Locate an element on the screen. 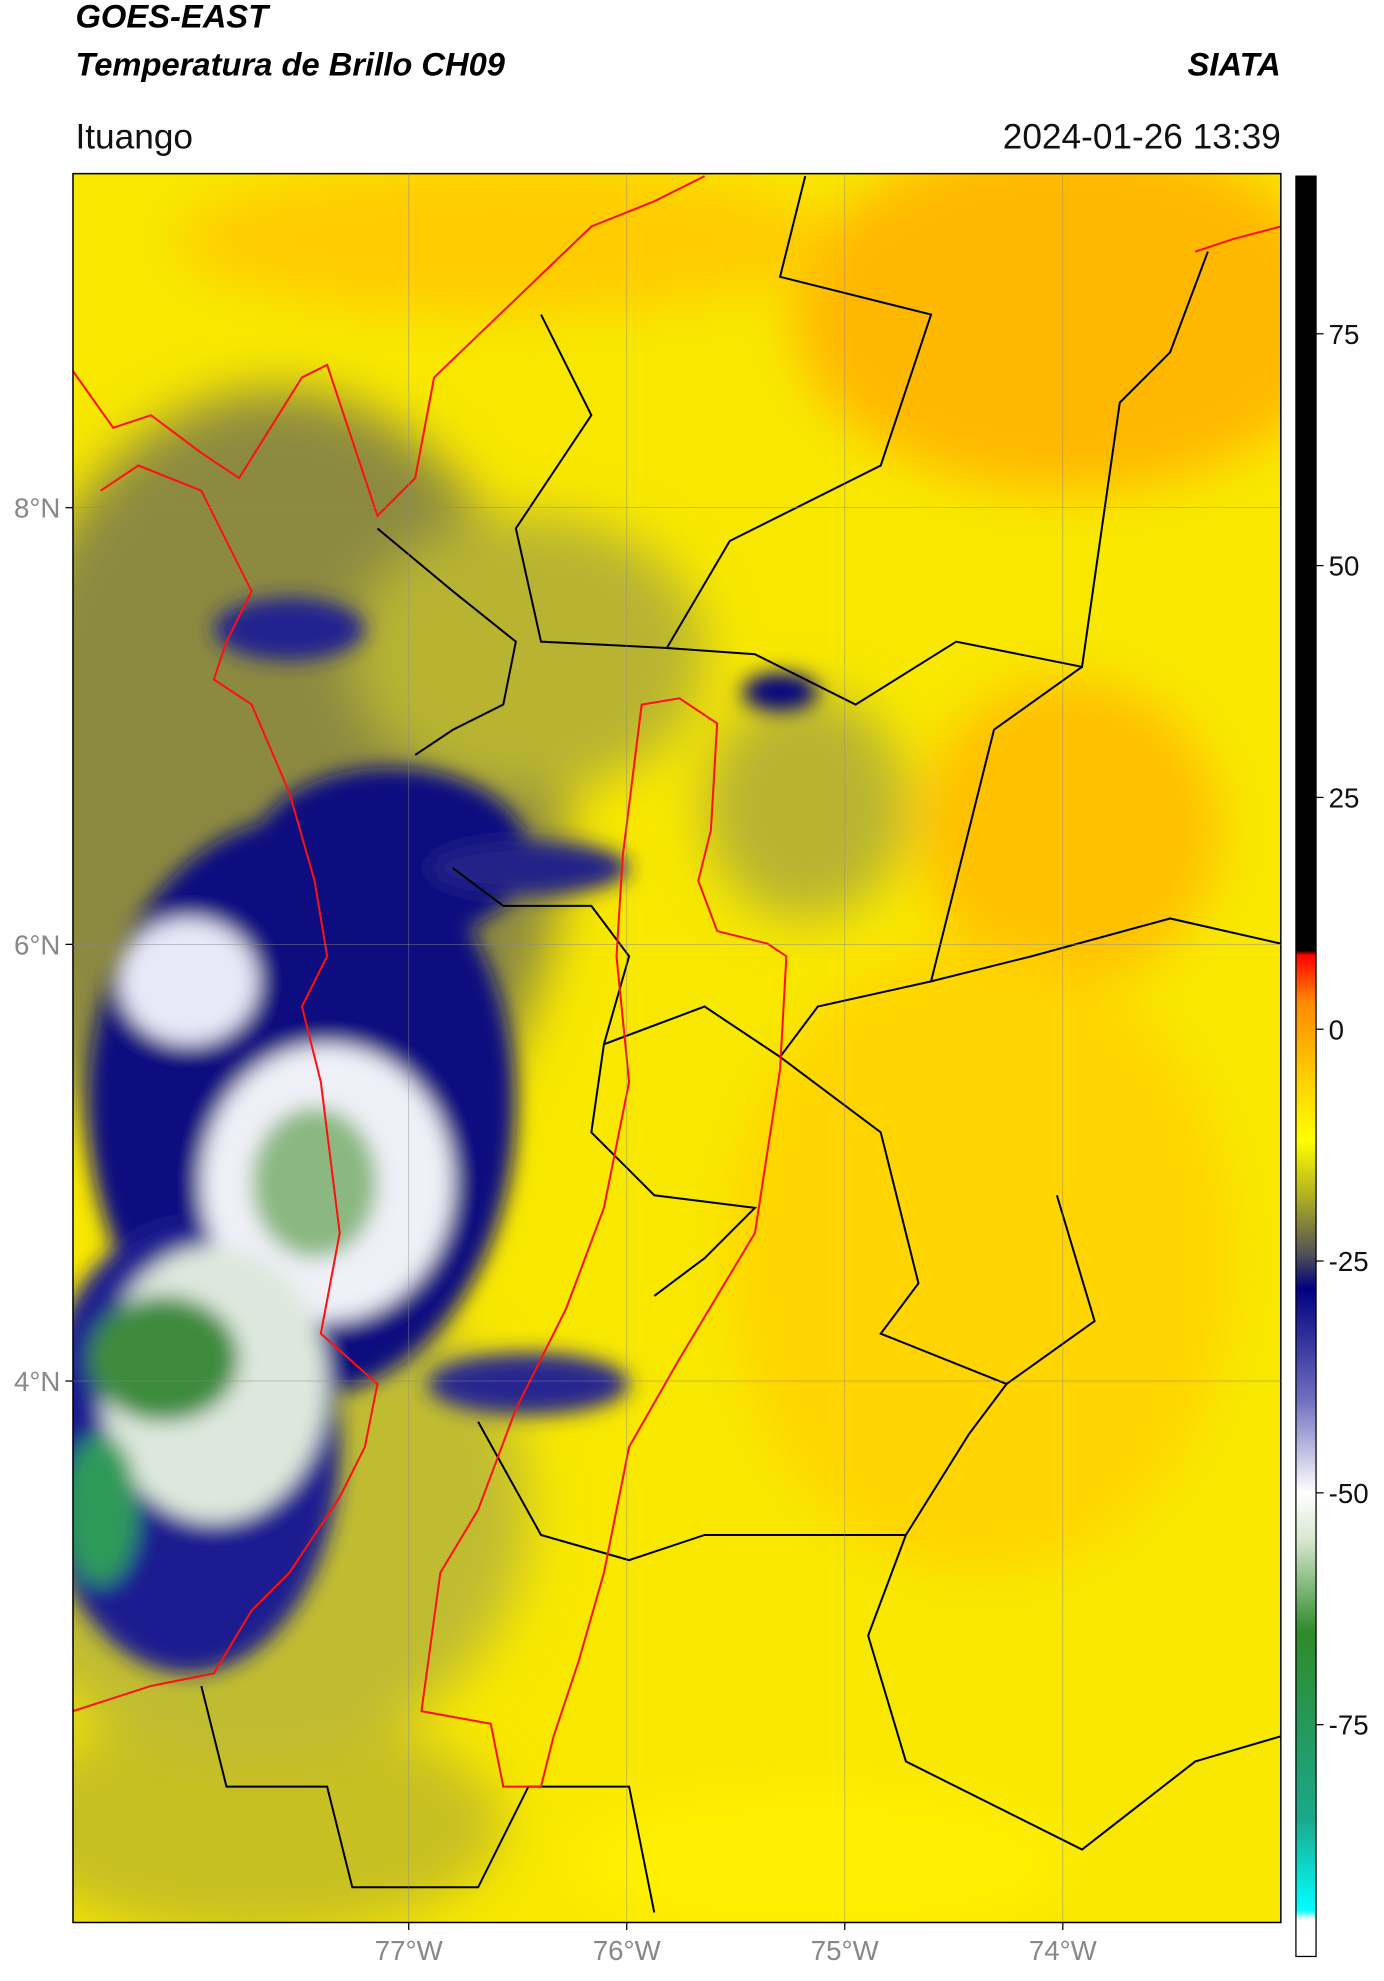 The width and height of the screenshot is (1384, 1981). source: SIATA is located at coordinates (1234, 63).